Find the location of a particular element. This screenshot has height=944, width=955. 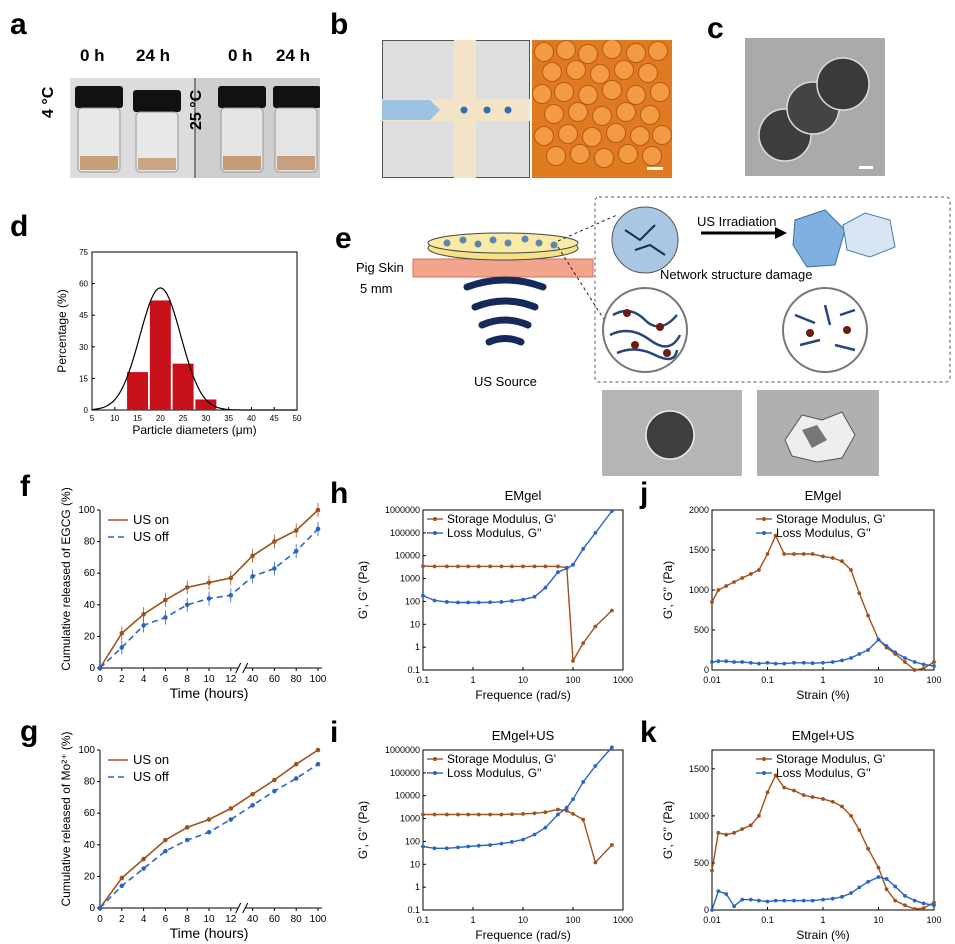

chart-title: EMgel is located at coordinates (823, 495).